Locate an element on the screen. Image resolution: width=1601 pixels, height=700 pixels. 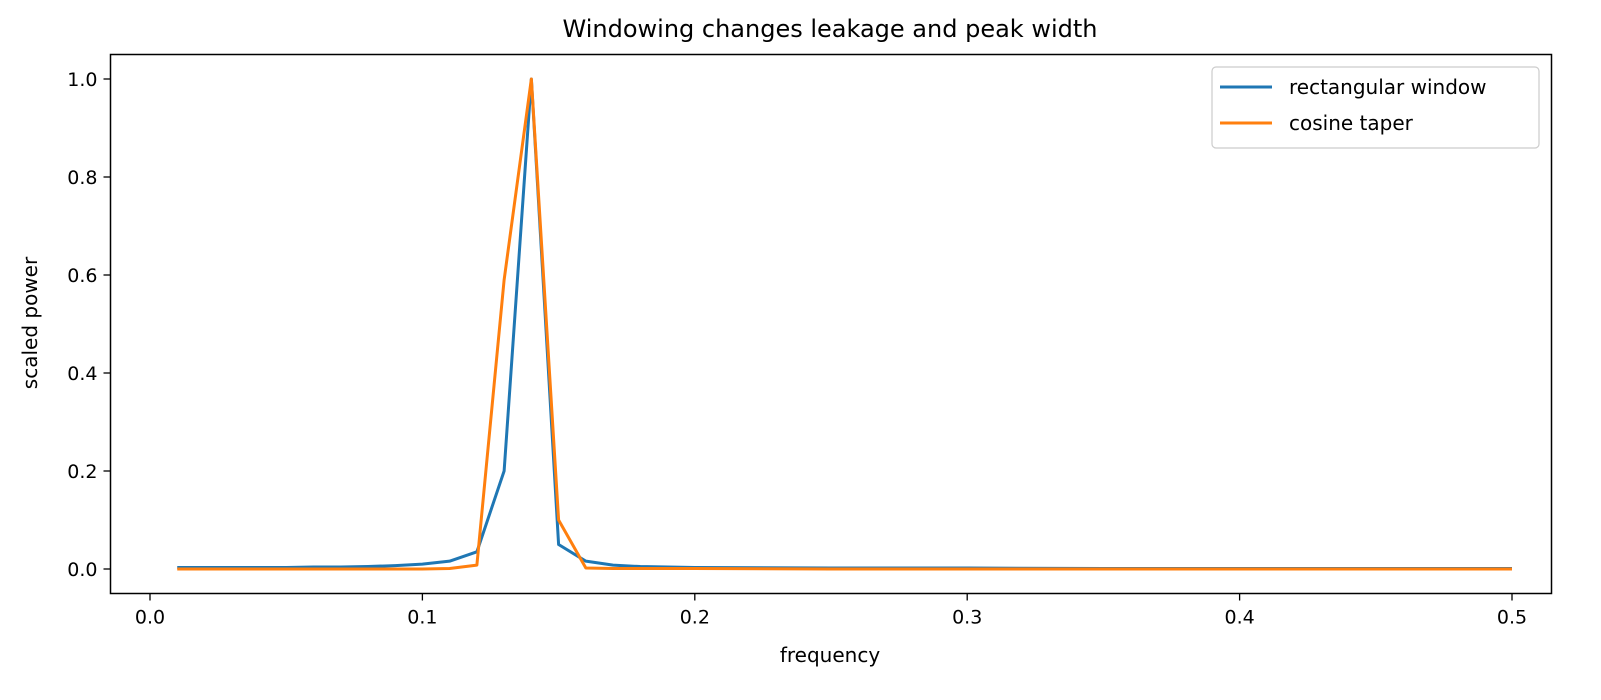
x-tick-label: 0.2 is located at coordinates (695, 618).